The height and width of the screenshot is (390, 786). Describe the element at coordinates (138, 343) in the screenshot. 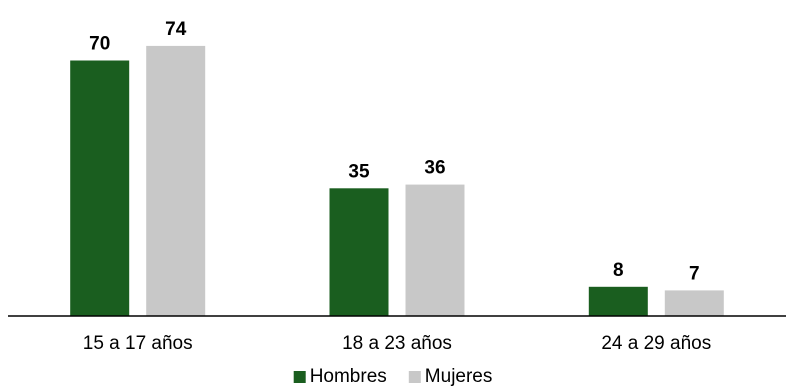

I see `x-tick-label-15-a-17-anos: 15 a 17 años` at that location.